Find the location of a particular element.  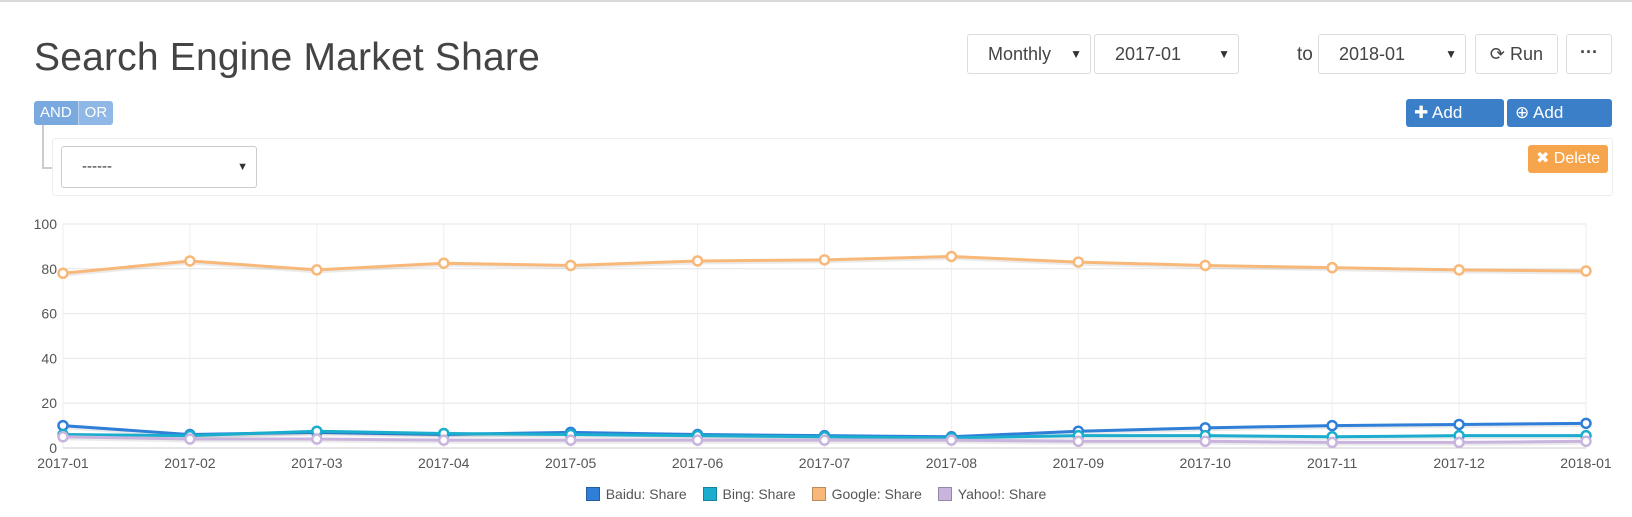

x-tick-label: 2017-10 is located at coordinates (1206, 463).